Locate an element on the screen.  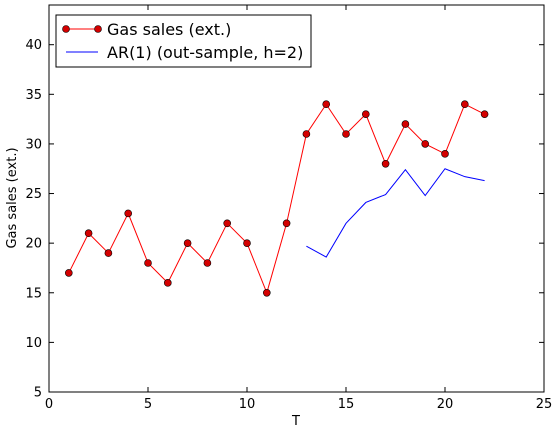
y-axis-label: Gas sales (ext.) is located at coordinates (12, 197).